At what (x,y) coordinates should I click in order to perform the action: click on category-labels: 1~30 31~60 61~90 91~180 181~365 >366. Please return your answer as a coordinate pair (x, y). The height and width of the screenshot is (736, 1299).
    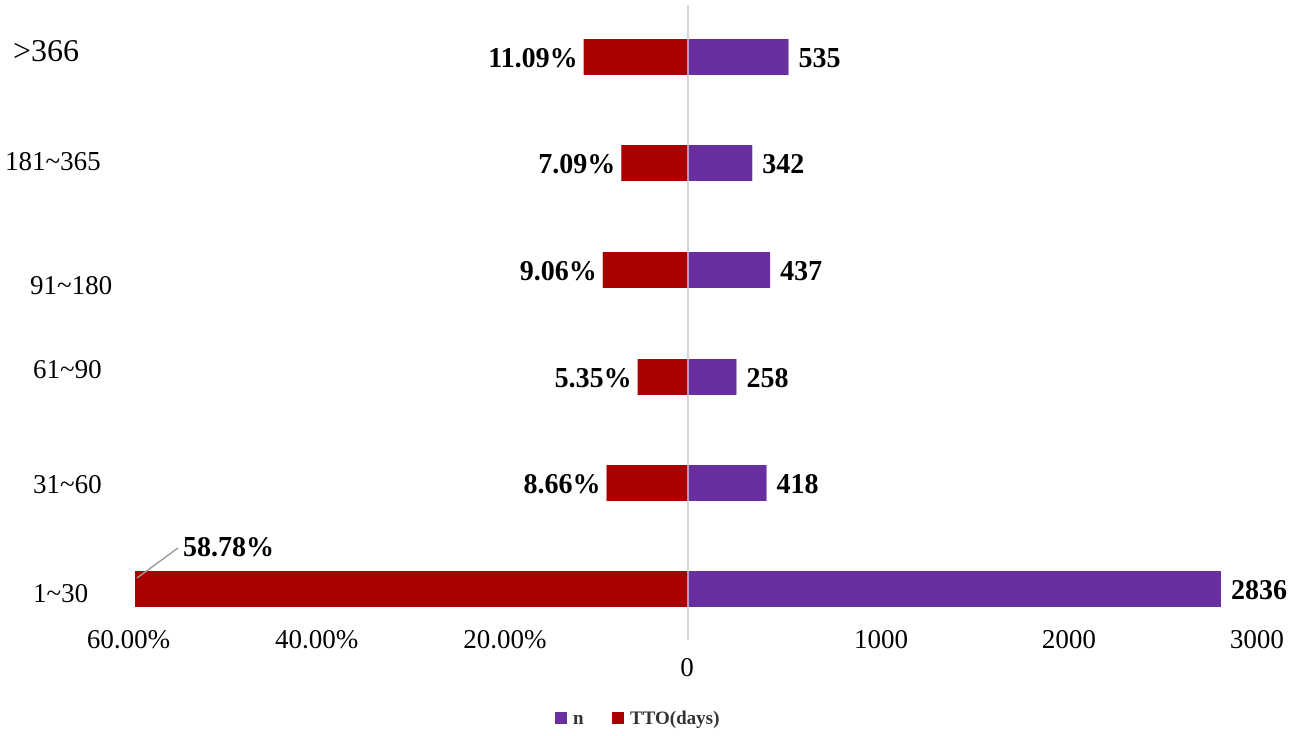
    Looking at the image, I should click on (58, 320).